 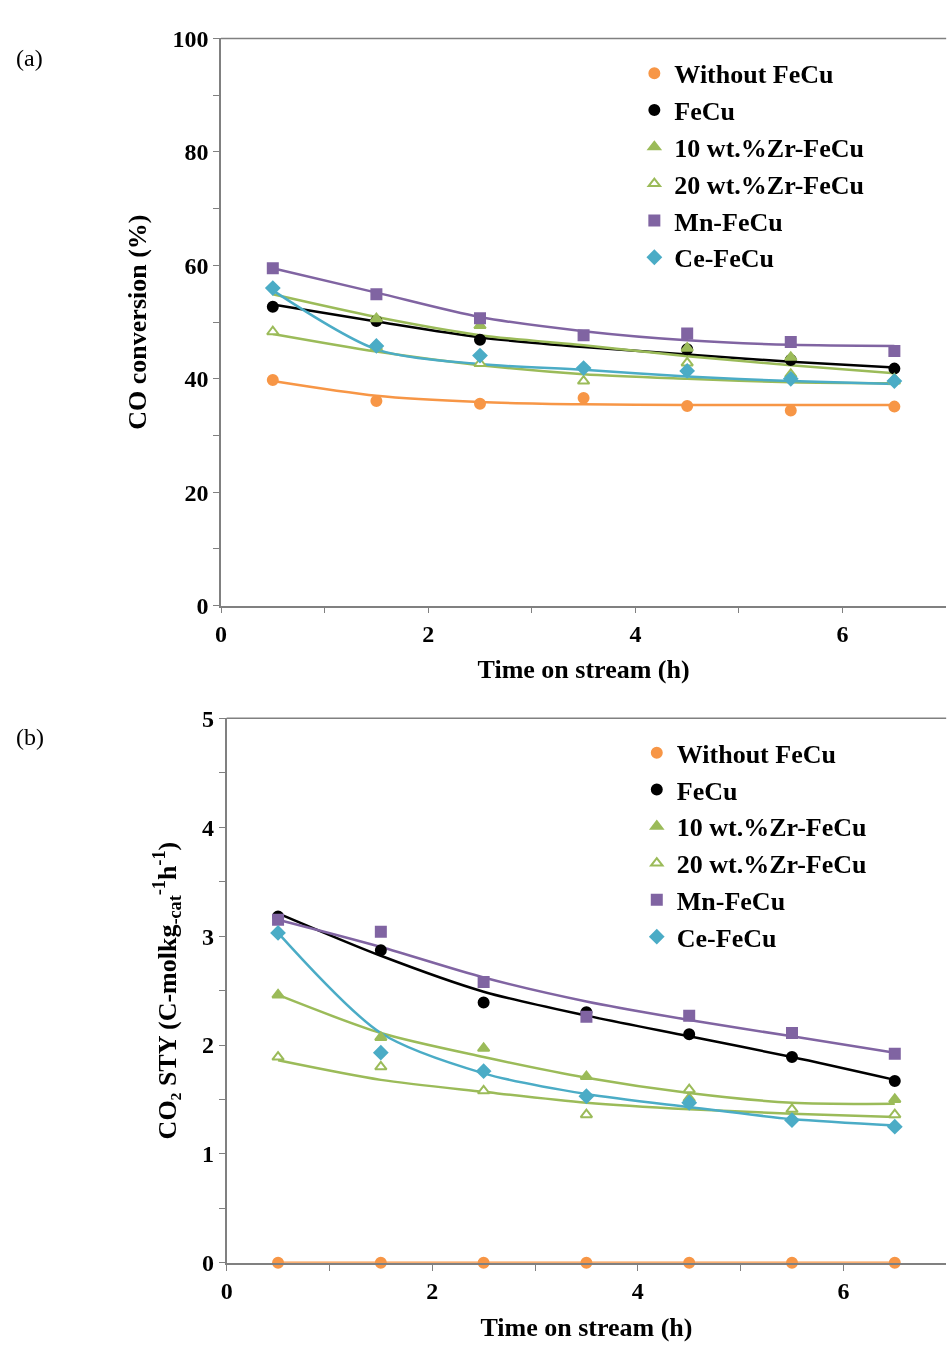 What do you see at coordinates (138, 322) in the screenshot?
I see `y-axis-title: CO conversion (%)` at bounding box center [138, 322].